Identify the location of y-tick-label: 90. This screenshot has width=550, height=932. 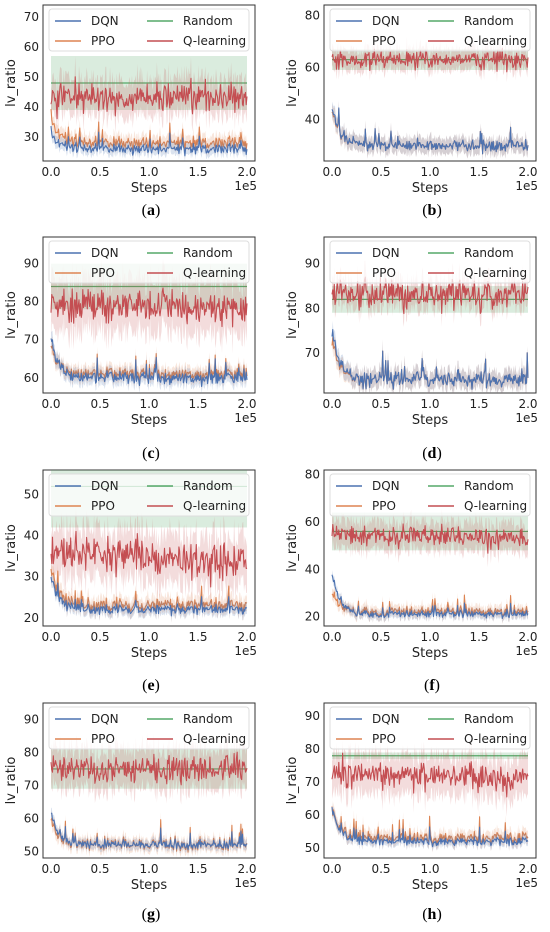
(31, 719).